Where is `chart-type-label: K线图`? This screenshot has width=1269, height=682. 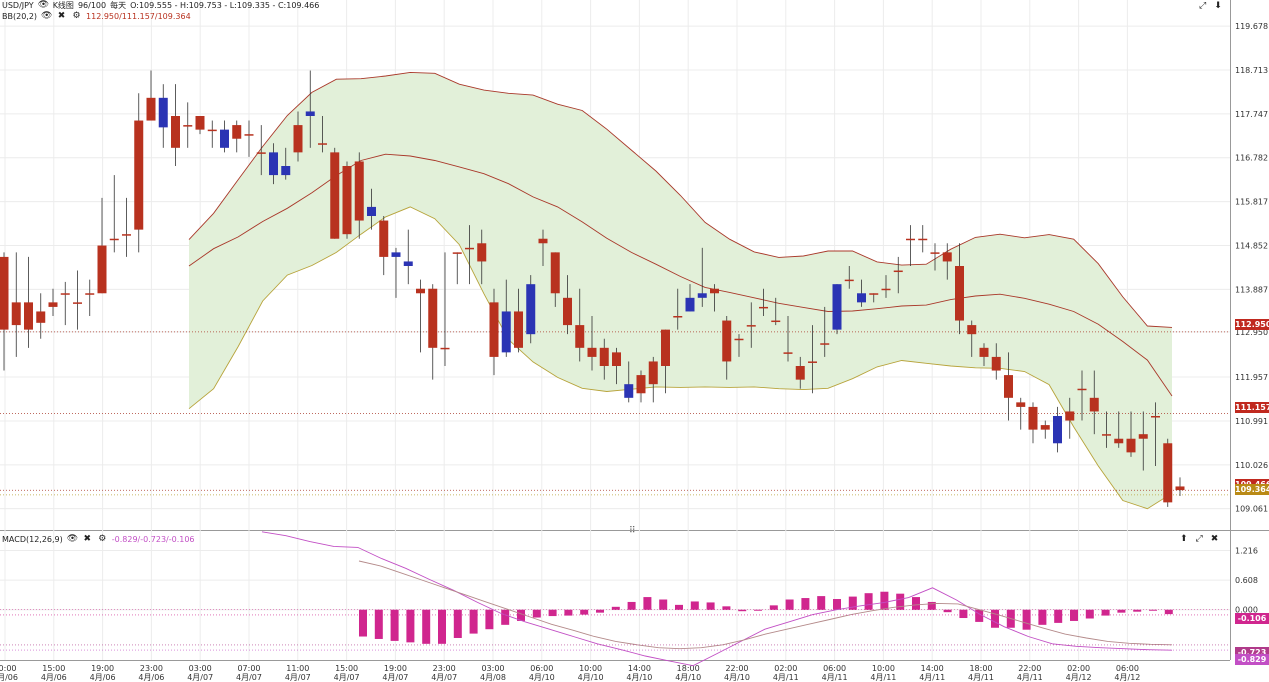 chart-type-label: K线图 is located at coordinates (63, 5).